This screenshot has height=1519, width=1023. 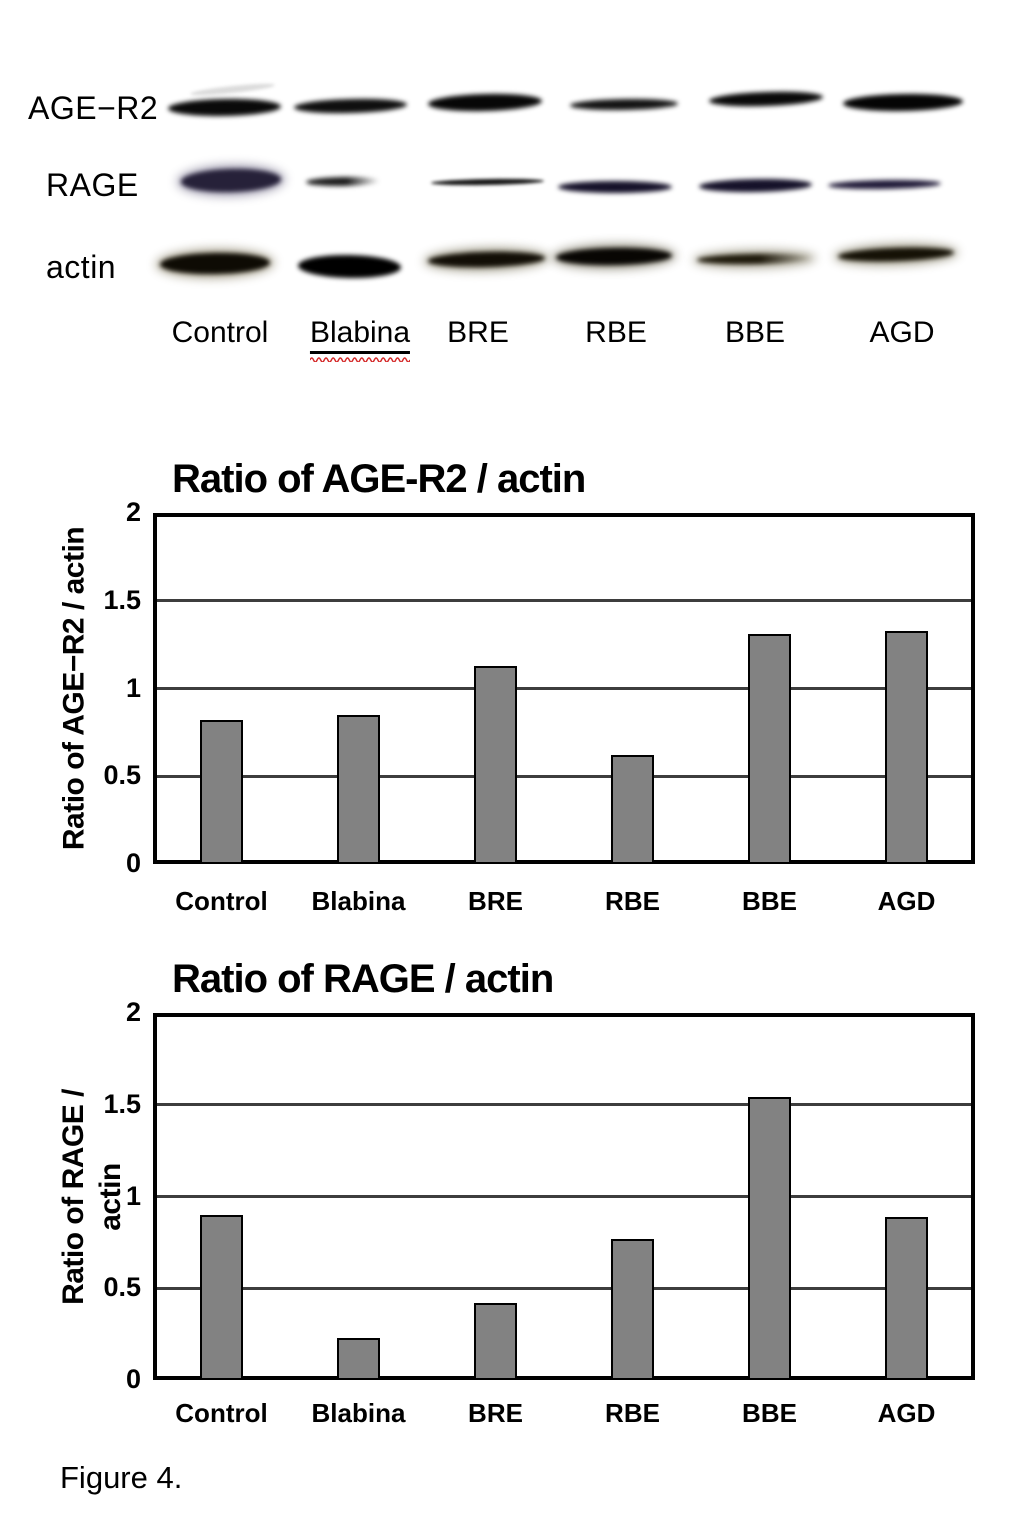 What do you see at coordinates (615, 187) in the screenshot?
I see `blot-band-rage-rbe` at bounding box center [615, 187].